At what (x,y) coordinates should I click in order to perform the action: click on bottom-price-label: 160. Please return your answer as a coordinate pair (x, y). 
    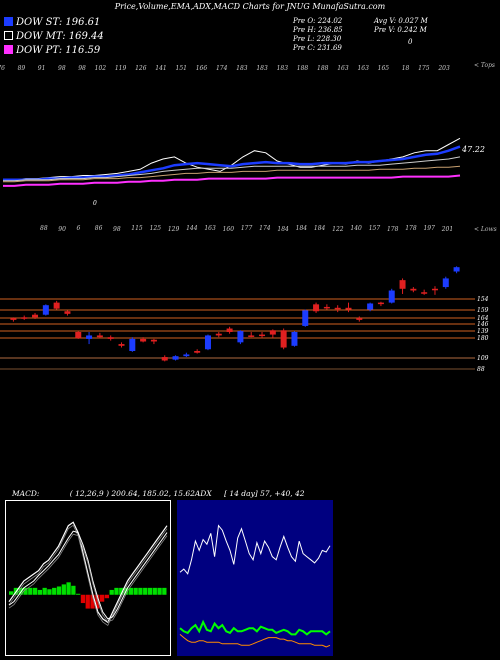
    Looking at the image, I should click on (229, 229).